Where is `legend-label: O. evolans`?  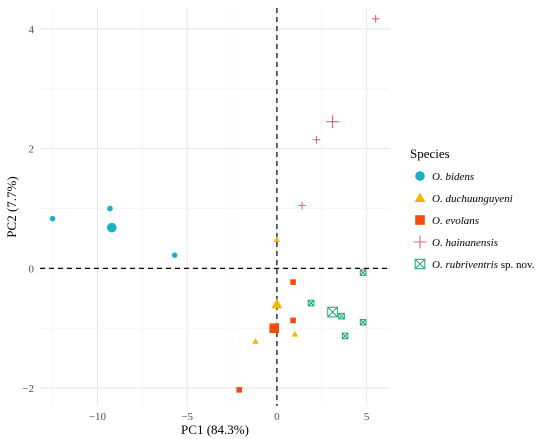 legend-label: O. evolans is located at coordinates (455, 221).